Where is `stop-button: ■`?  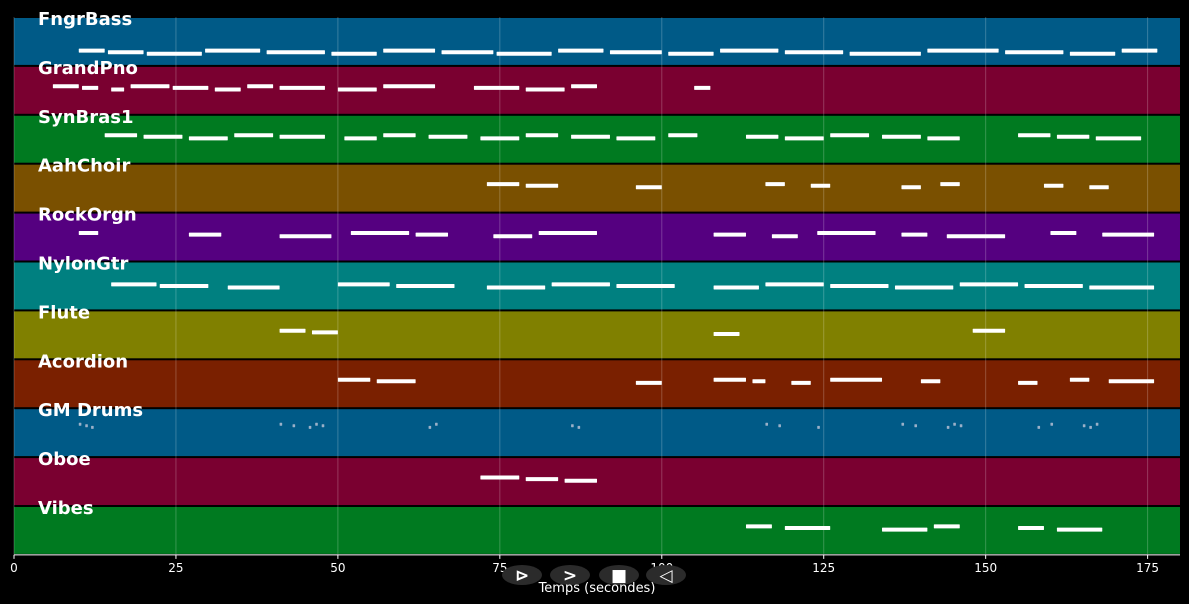
stop-button: ■ is located at coordinates (619, 575).